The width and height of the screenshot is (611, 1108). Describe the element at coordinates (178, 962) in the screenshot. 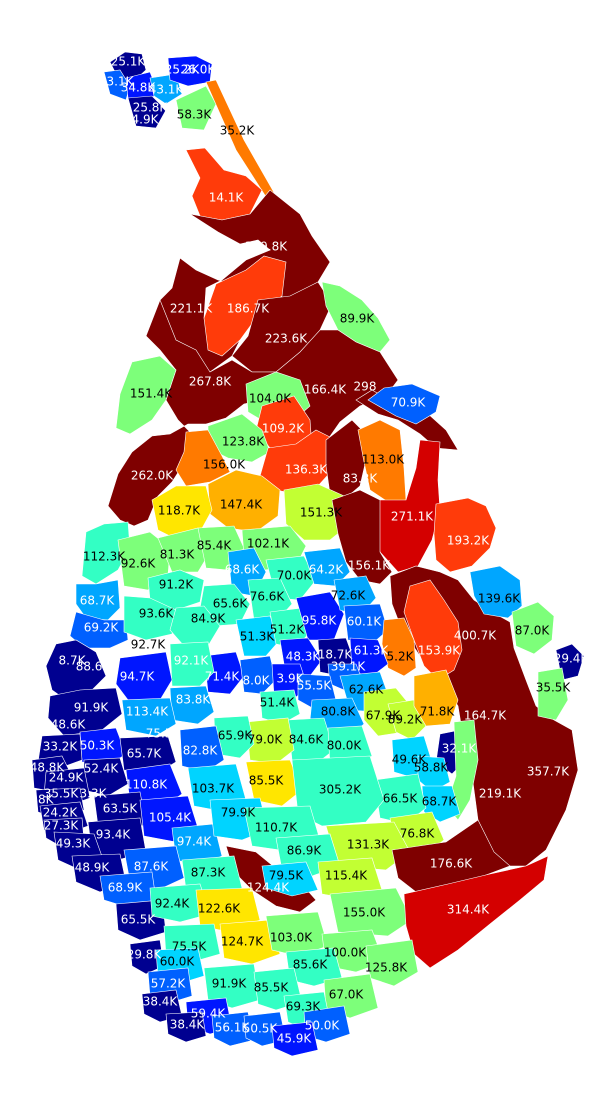

I see `region-value-label: 60.0K` at that location.